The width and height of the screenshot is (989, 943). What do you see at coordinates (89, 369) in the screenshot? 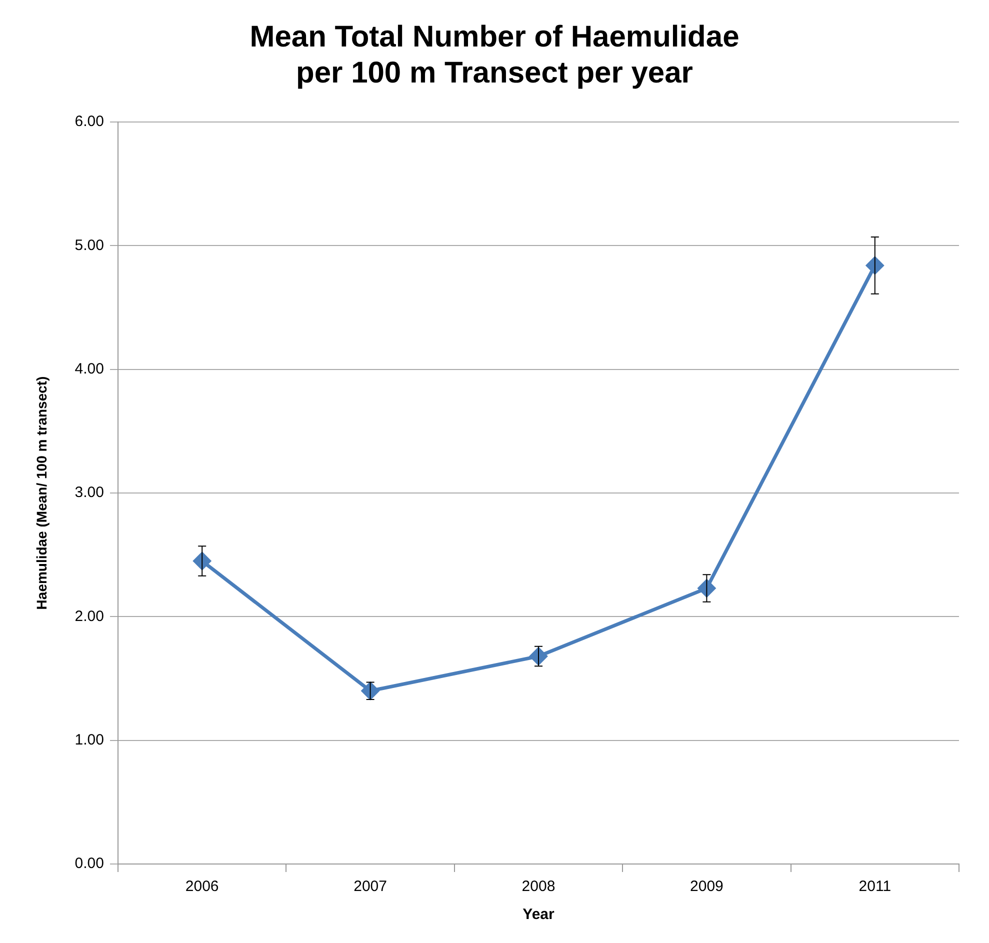
I see `y-tick-label: 4.00` at bounding box center [89, 369].